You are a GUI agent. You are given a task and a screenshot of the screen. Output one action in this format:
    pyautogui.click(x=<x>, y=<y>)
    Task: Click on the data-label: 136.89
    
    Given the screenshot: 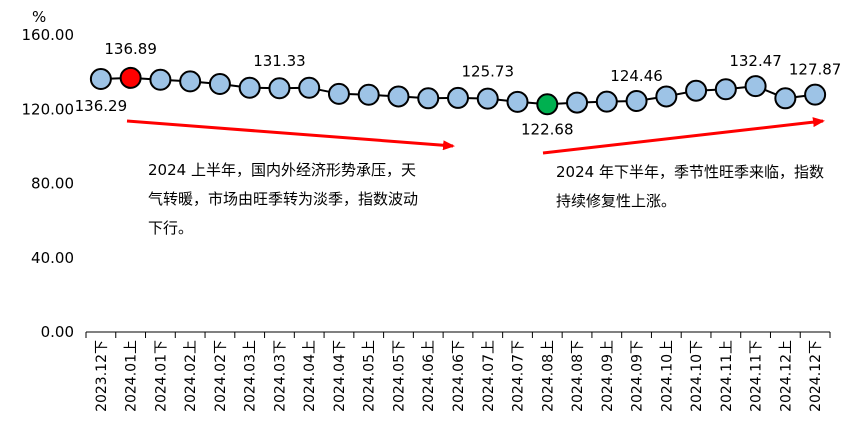 What is the action you would take?
    pyautogui.click(x=130, y=49)
    